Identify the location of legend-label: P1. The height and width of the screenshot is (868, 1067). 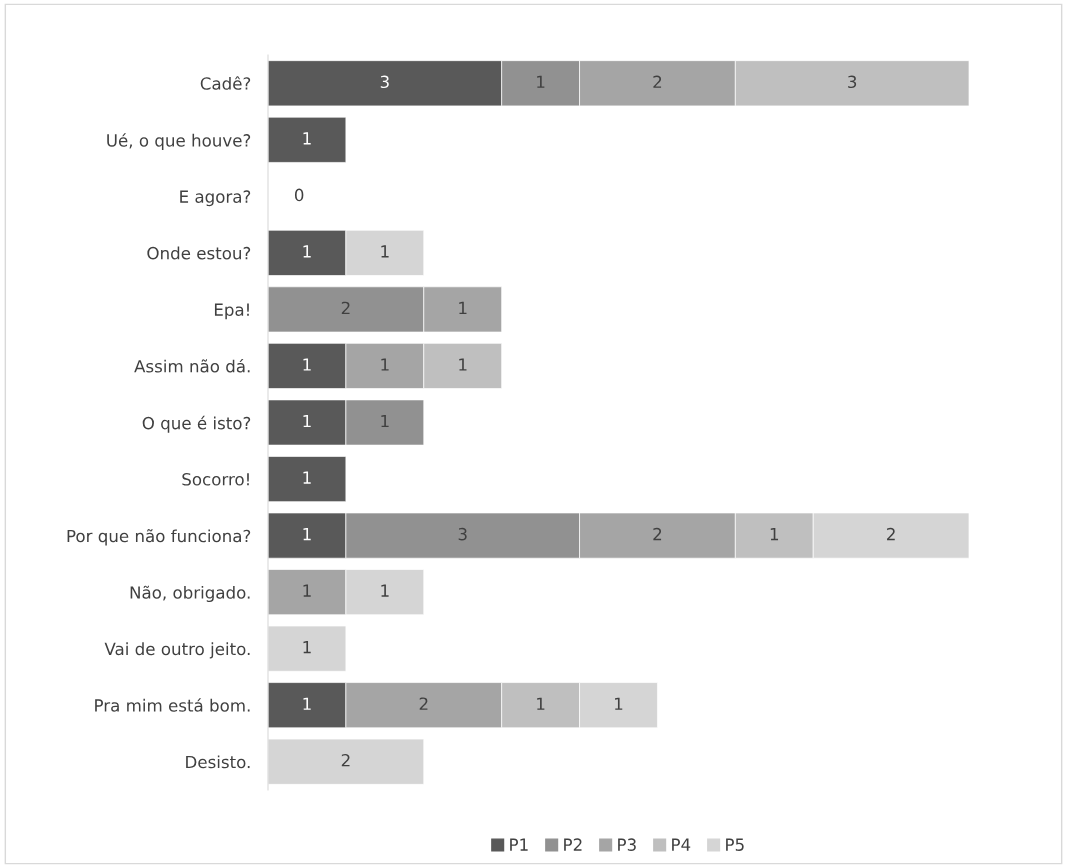
(519, 844).